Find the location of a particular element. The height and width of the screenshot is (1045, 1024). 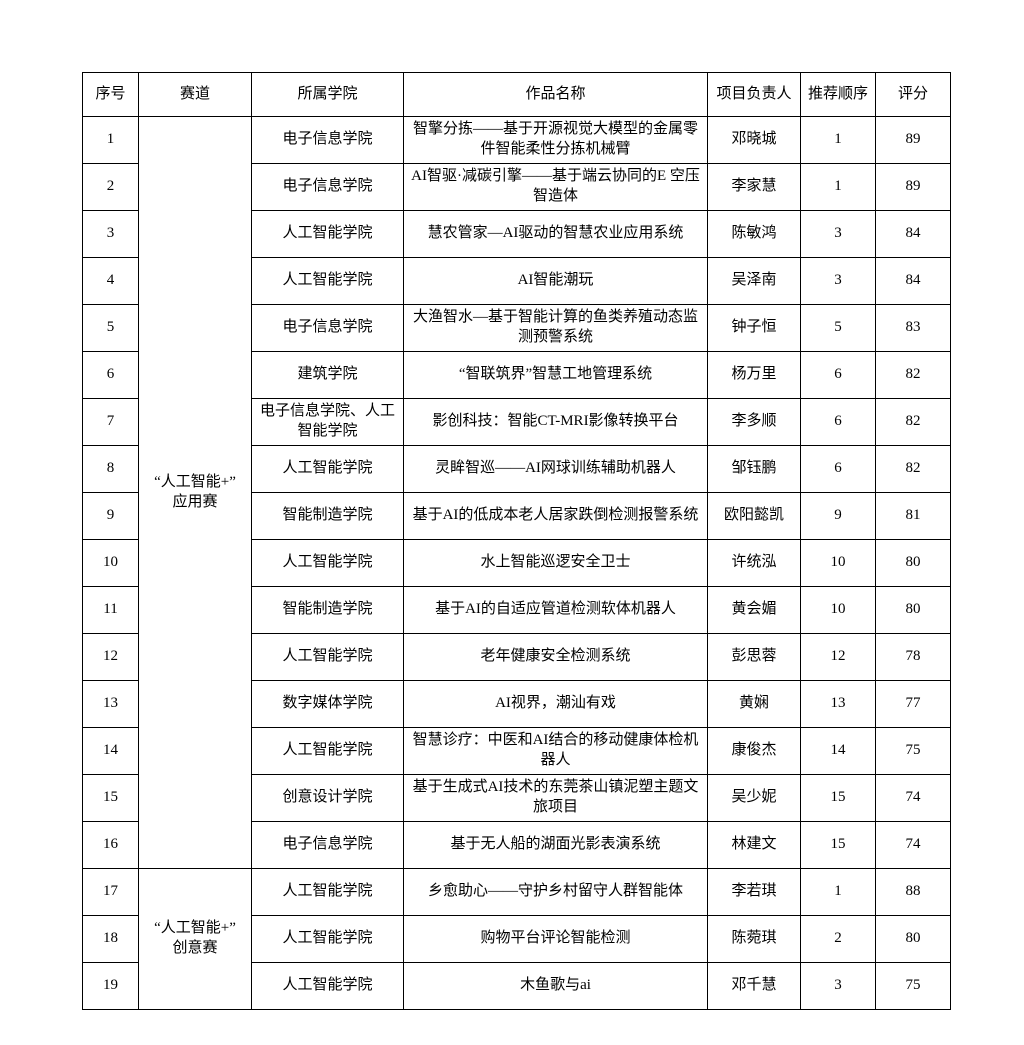

work-title-cell: 影创科技：智能CT-MRI影像转换平台 is located at coordinates (555, 422).